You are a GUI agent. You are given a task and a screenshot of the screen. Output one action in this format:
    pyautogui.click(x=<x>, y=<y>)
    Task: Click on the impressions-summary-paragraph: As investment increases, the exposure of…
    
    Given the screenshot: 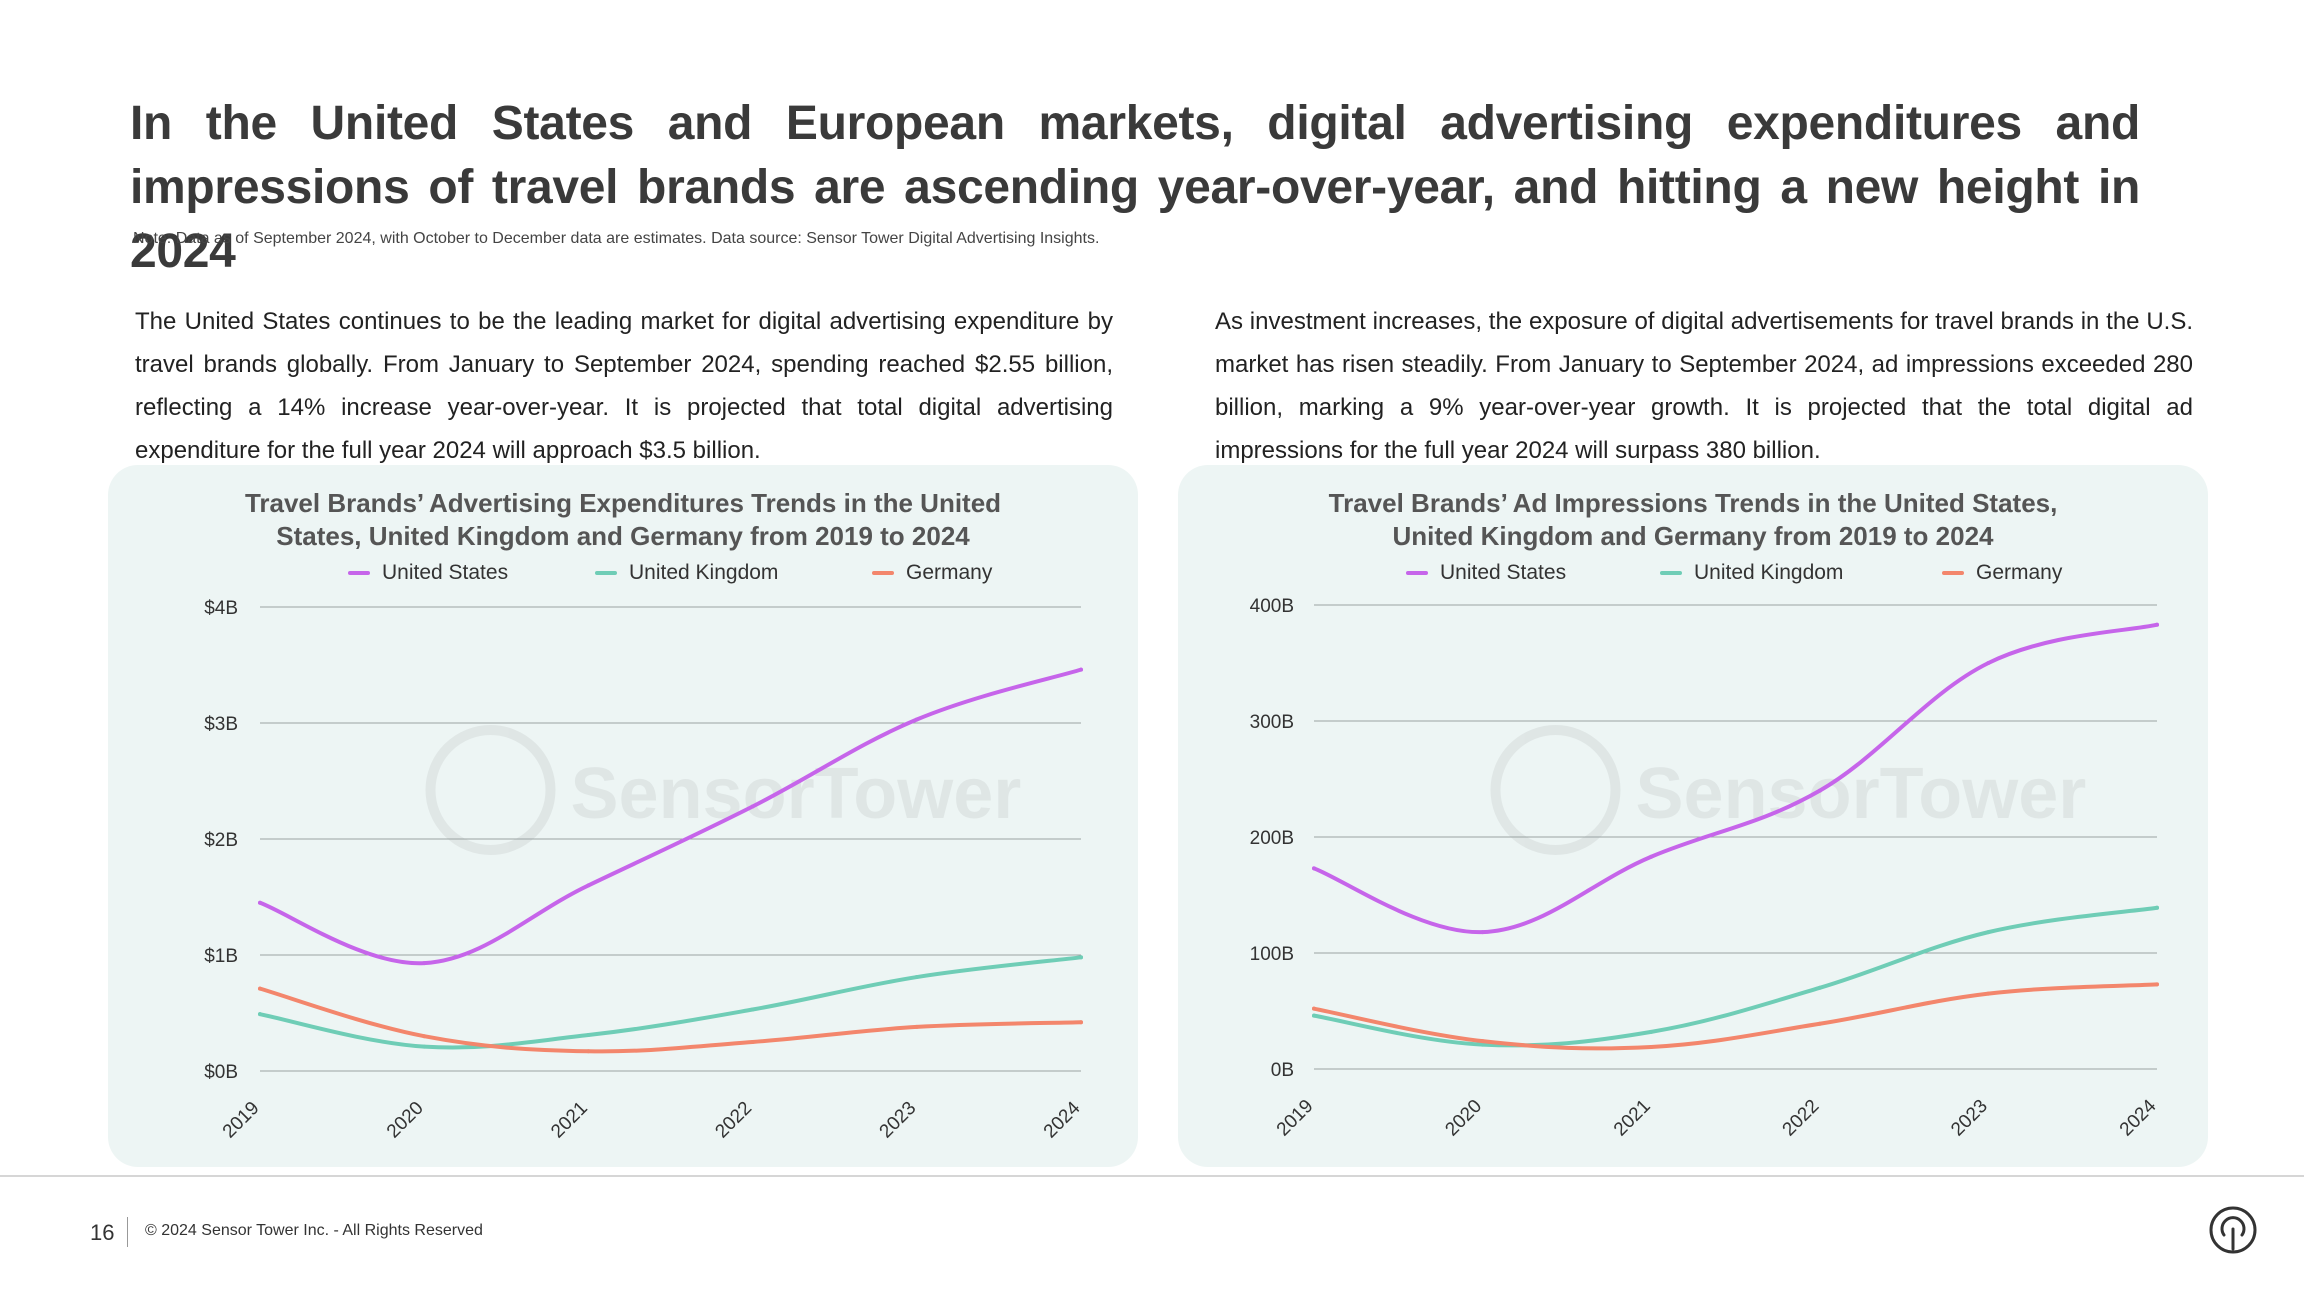 What is the action you would take?
    pyautogui.click(x=1704, y=386)
    